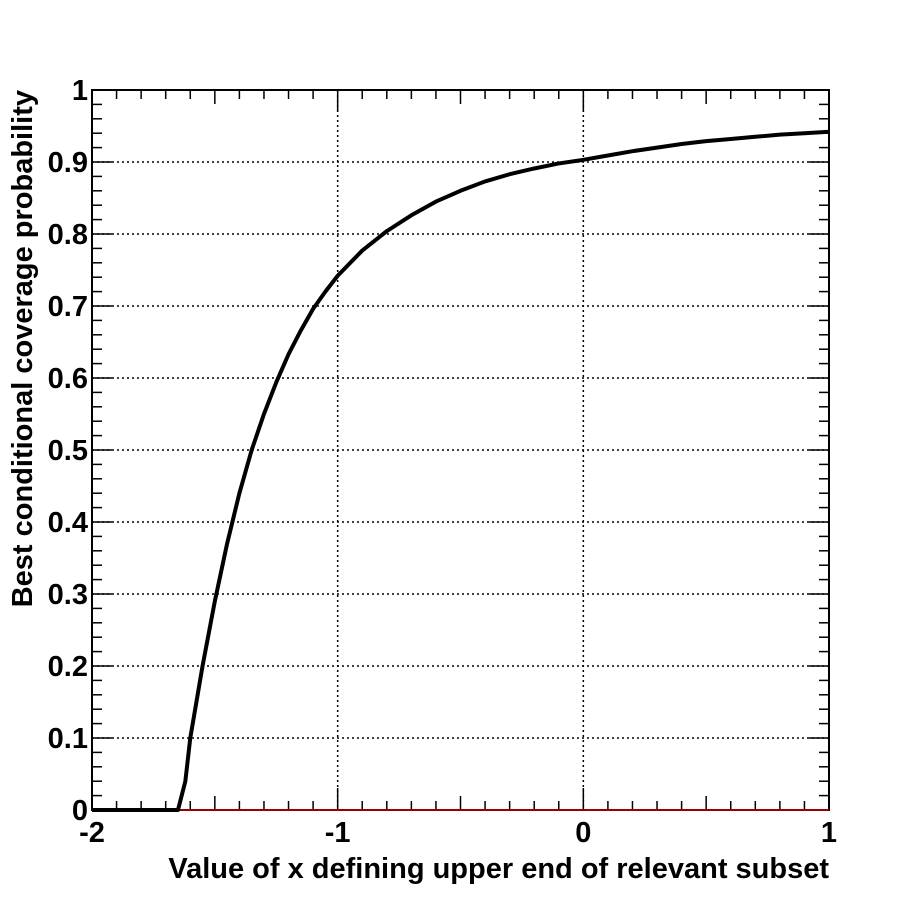 The image size is (922, 900). I want to click on x-tick-label: 1, so click(829, 833).